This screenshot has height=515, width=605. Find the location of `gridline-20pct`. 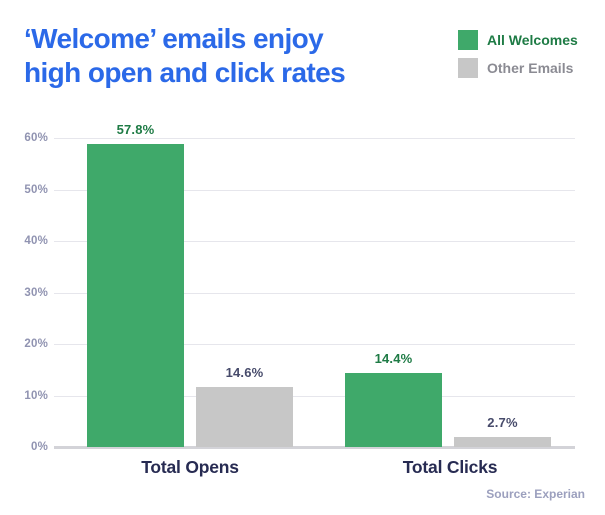

gridline-20pct is located at coordinates (314, 344).